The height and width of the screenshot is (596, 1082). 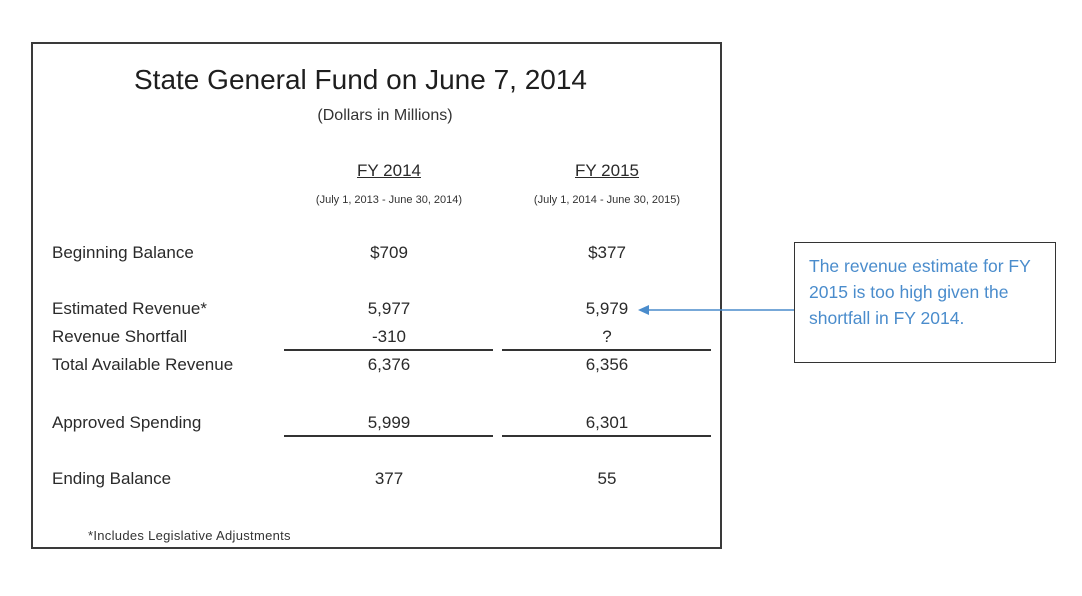 What do you see at coordinates (606, 350) in the screenshot?
I see `subtotal-rule-fy2015` at bounding box center [606, 350].